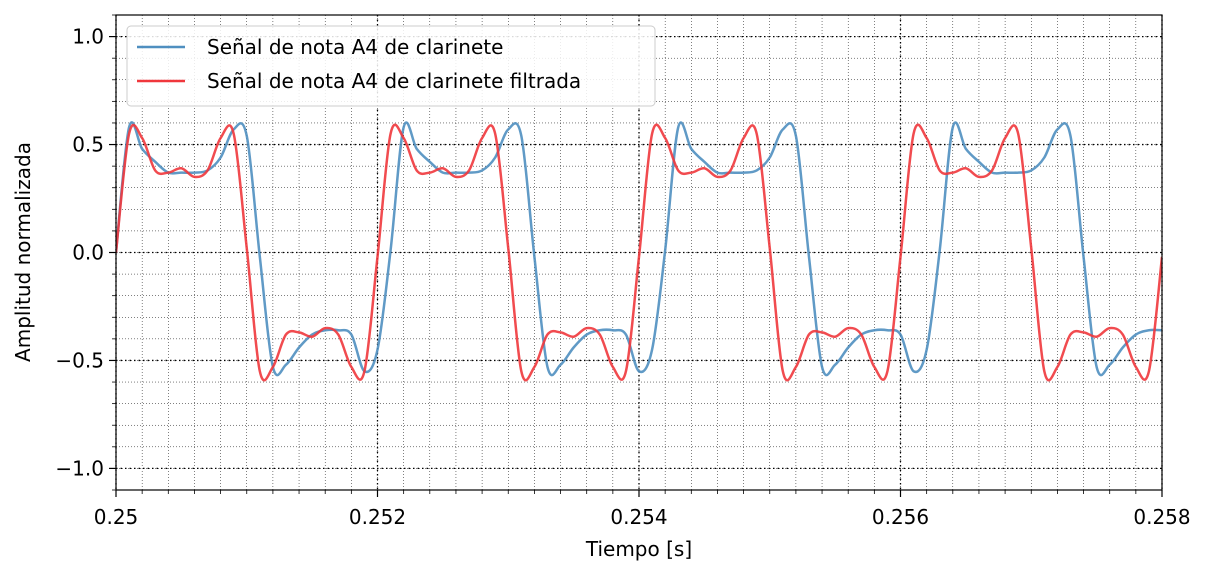 This screenshot has height=576, width=1211. I want to click on legend-label-original: Señal de nota A4 de clarinete, so click(355, 47).